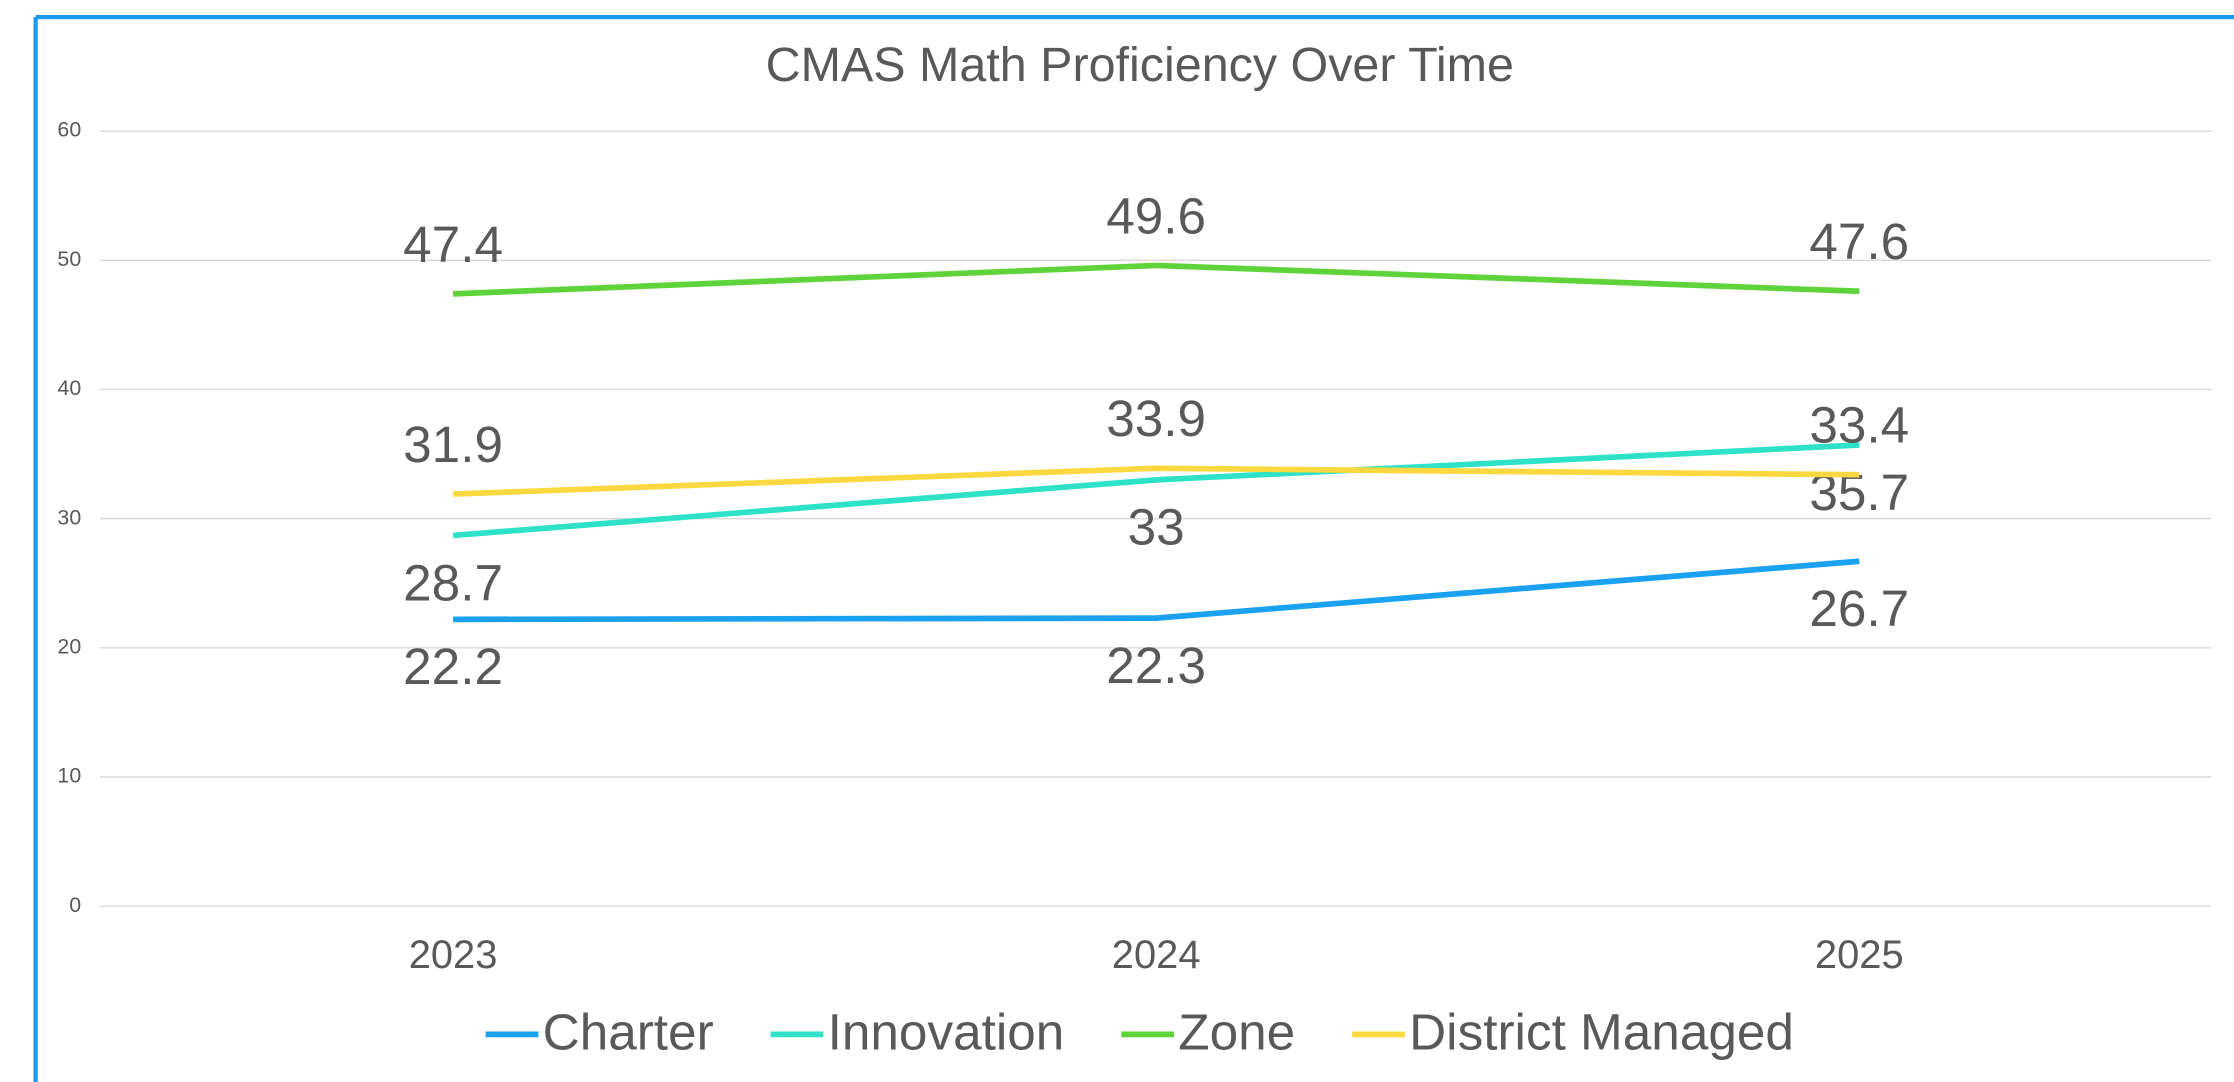 The image size is (2234, 1082). Describe the element at coordinates (1236, 1031) in the screenshot. I see `legend-label: Zone` at that location.